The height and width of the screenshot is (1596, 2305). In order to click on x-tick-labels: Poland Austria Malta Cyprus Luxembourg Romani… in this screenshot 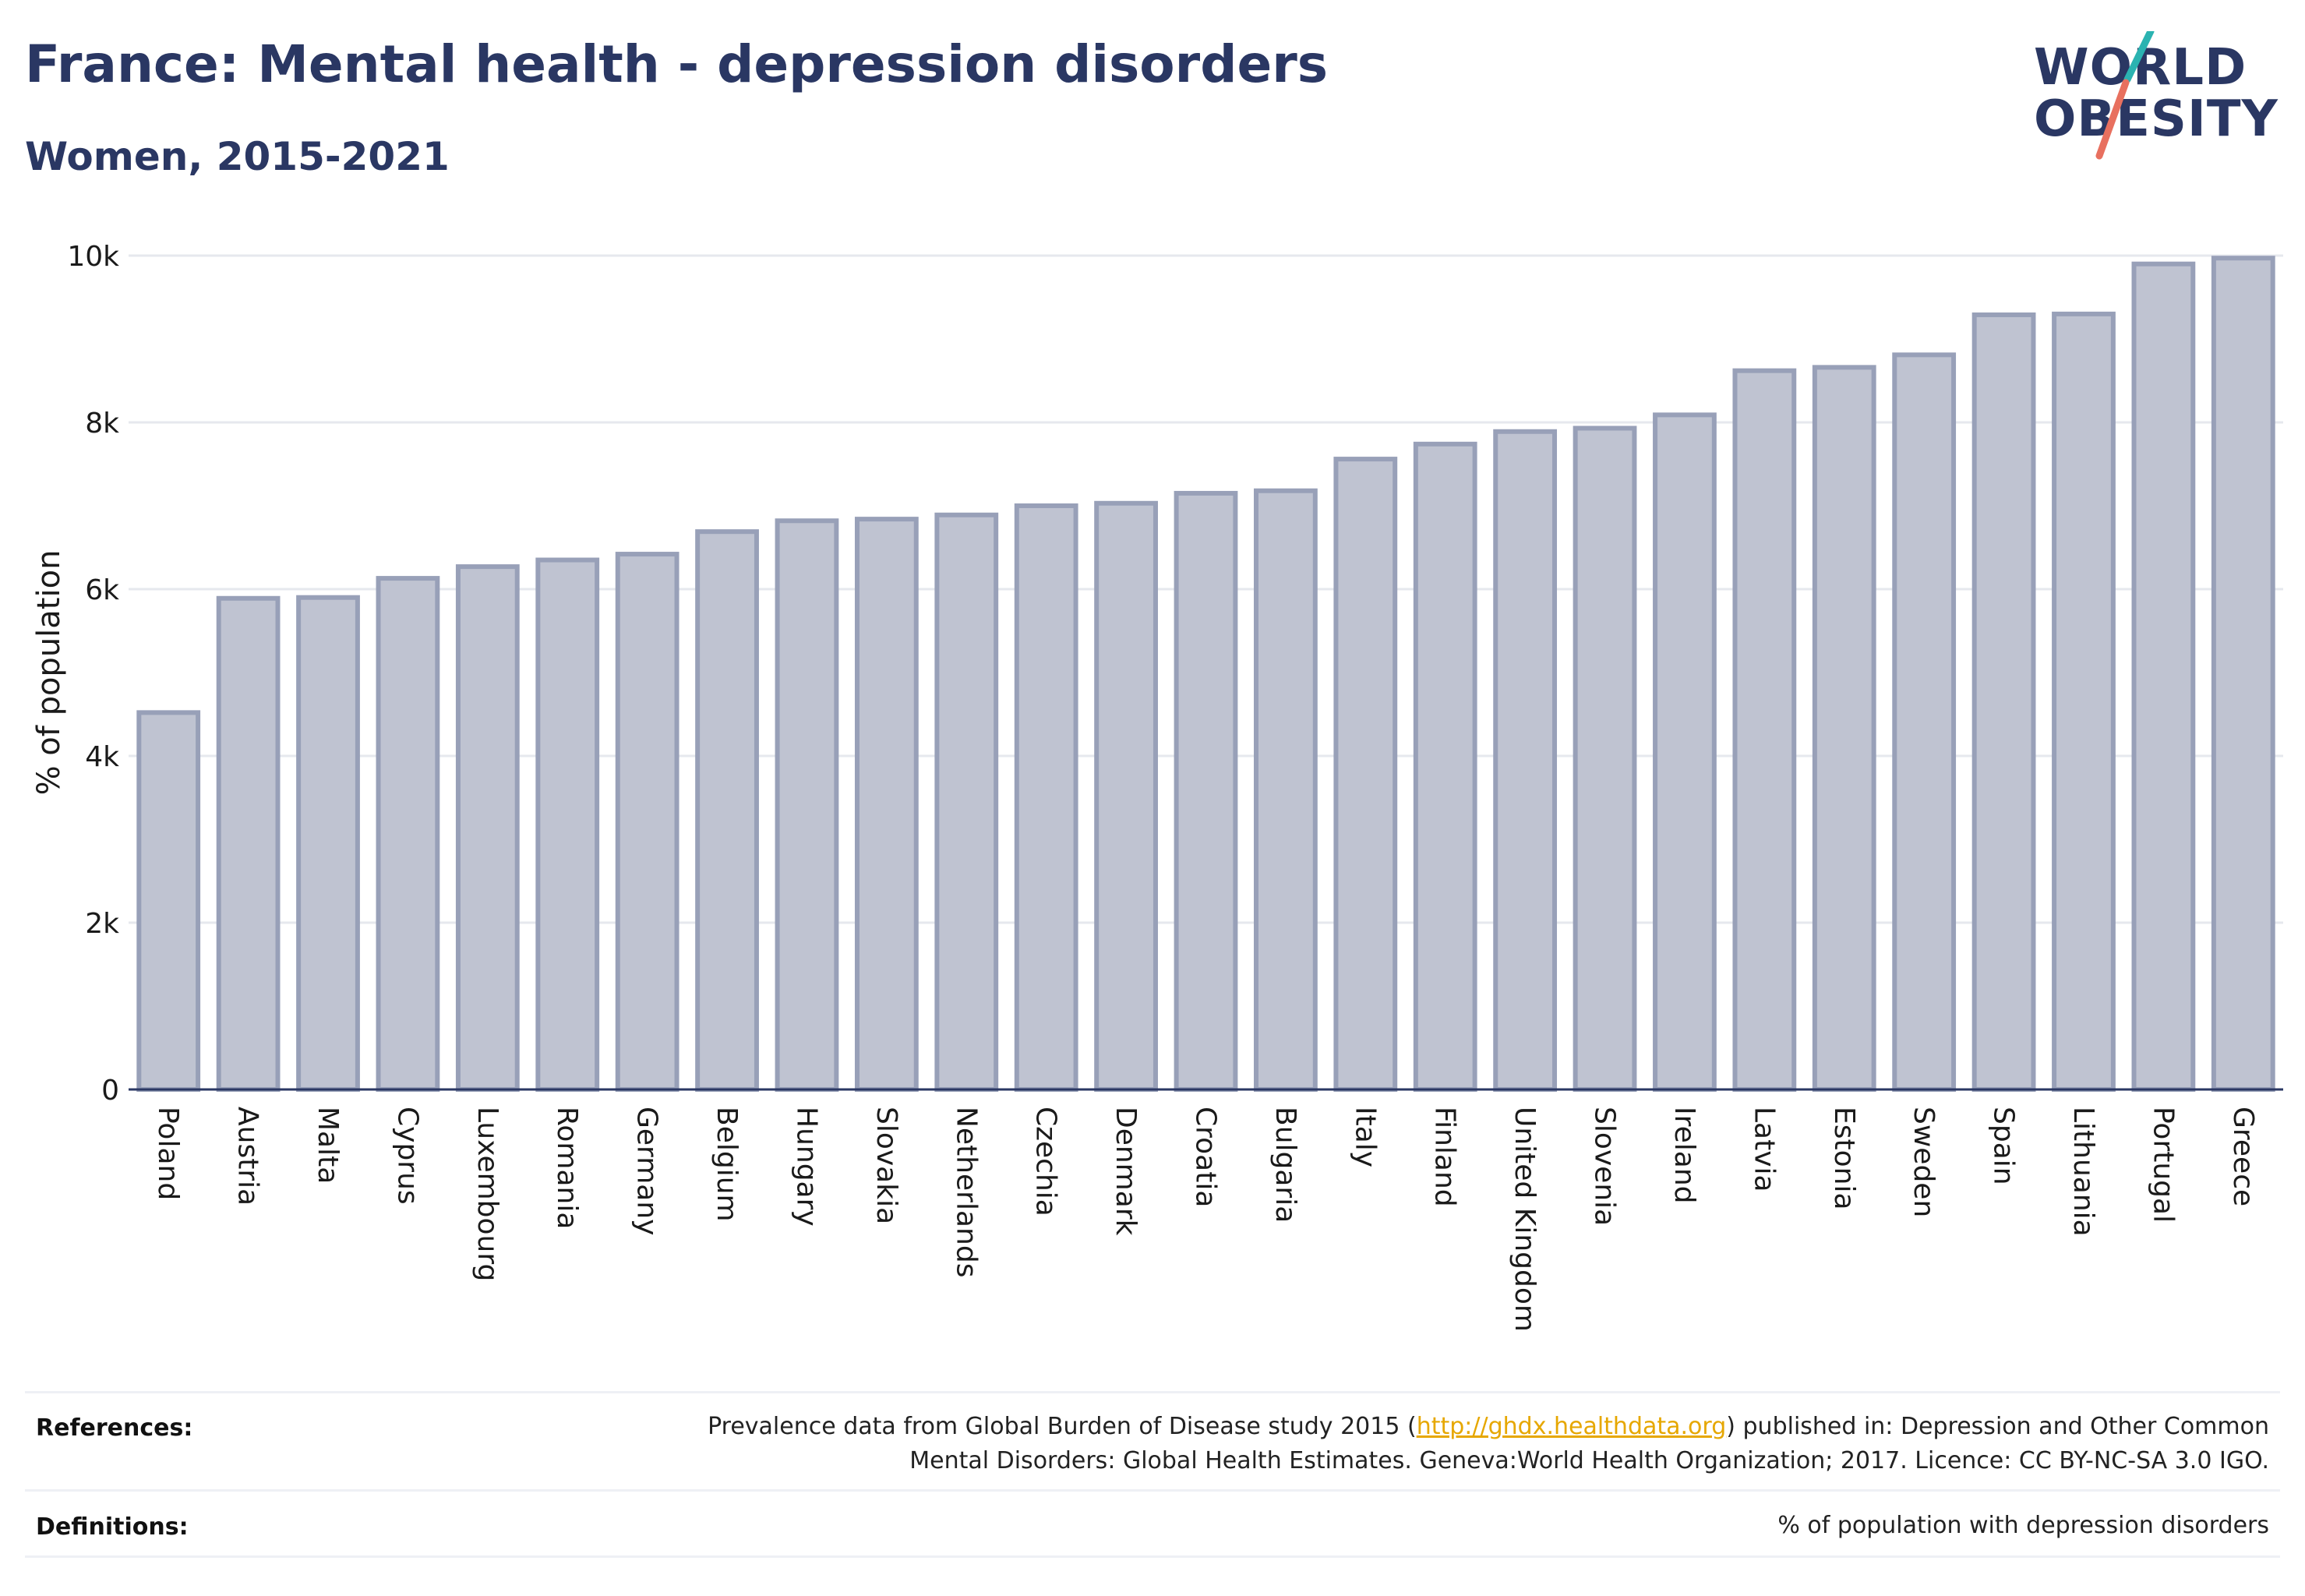, I will do `click(1205, 1219)`.